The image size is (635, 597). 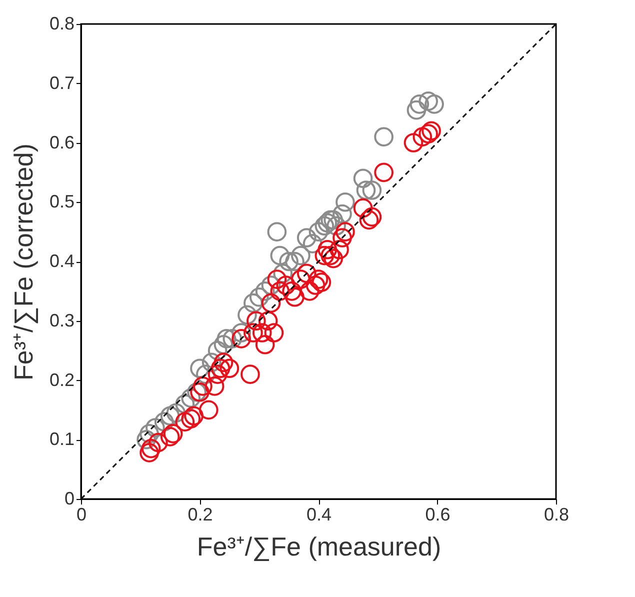 I want to click on x-axis-title: Fe³⁺/∑Fe (measured), so click(x=319, y=547).